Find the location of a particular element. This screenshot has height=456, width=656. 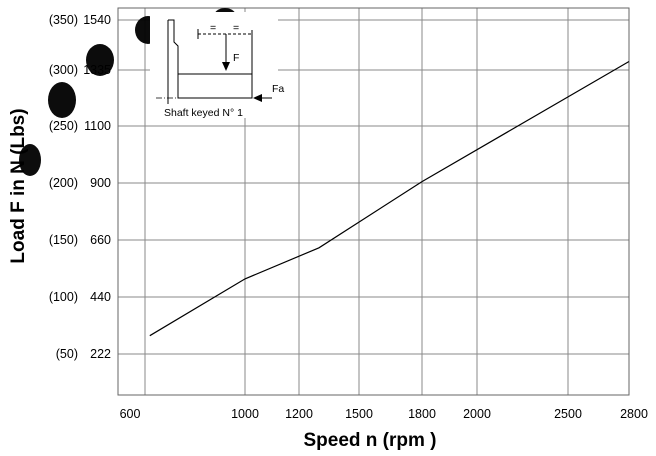

y-axis-title: Load F in N (Lbs) is located at coordinates (18, 185).